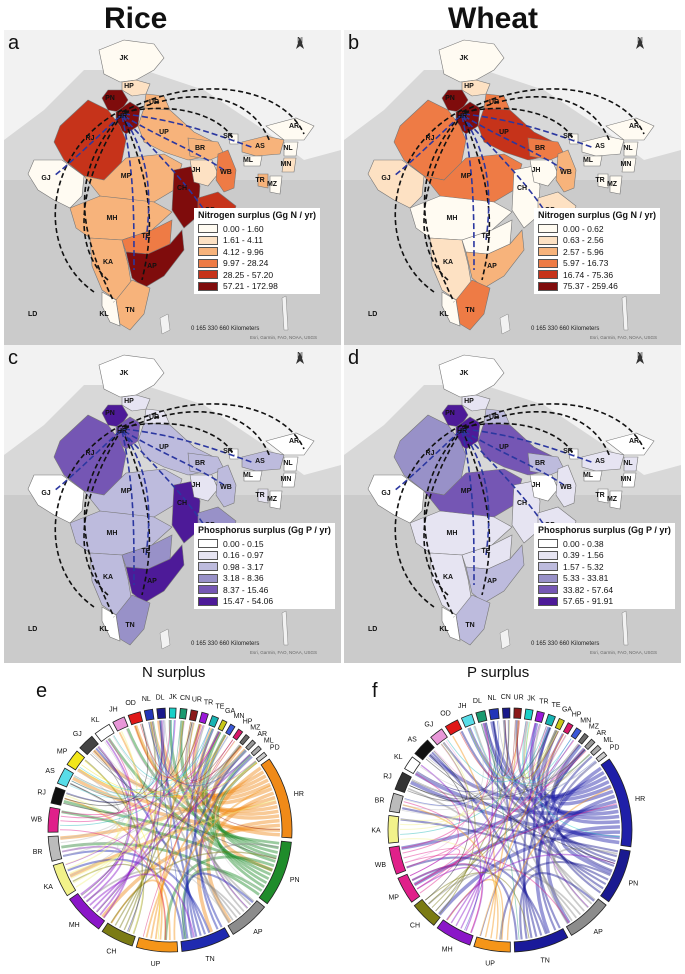 This screenshot has height=974, width=685. Describe the element at coordinates (248, 274) in the screenshot. I see `legend-label: 28.25 - 57.20` at that location.